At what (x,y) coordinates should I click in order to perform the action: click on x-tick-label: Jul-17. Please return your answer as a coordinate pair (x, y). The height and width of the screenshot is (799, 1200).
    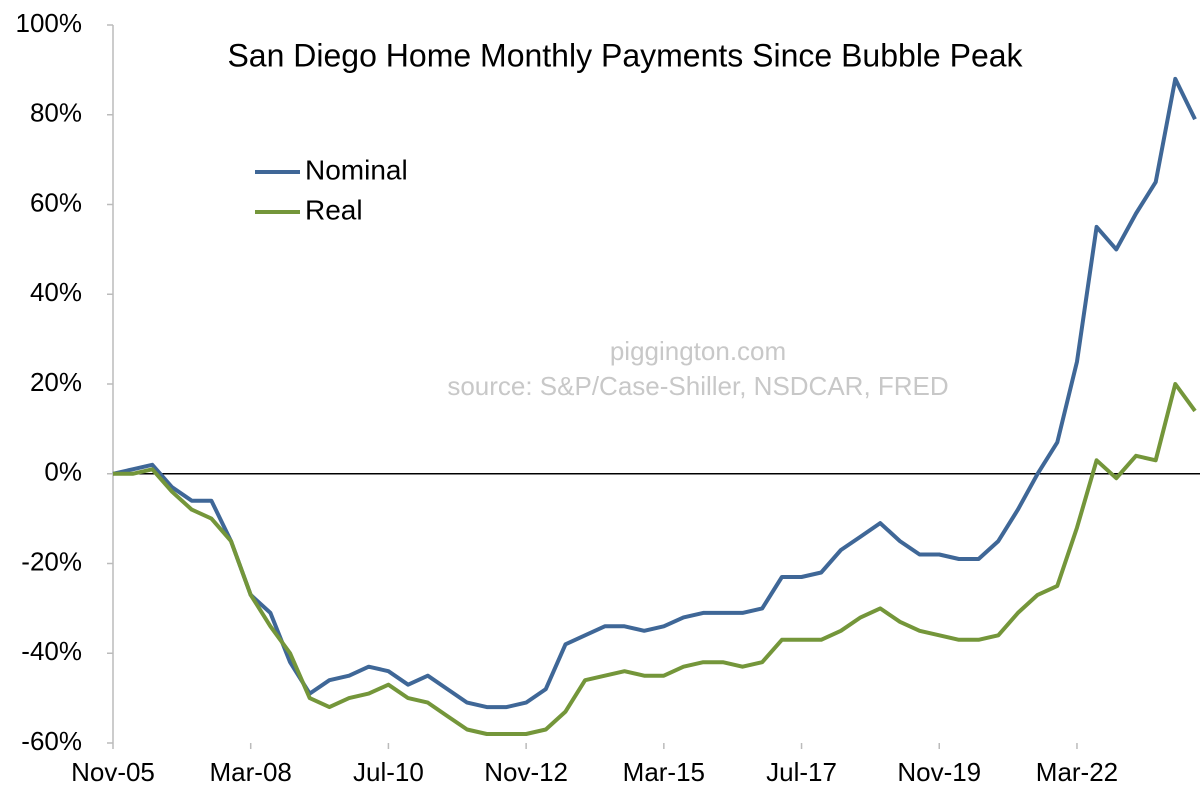
    Looking at the image, I should click on (801, 772).